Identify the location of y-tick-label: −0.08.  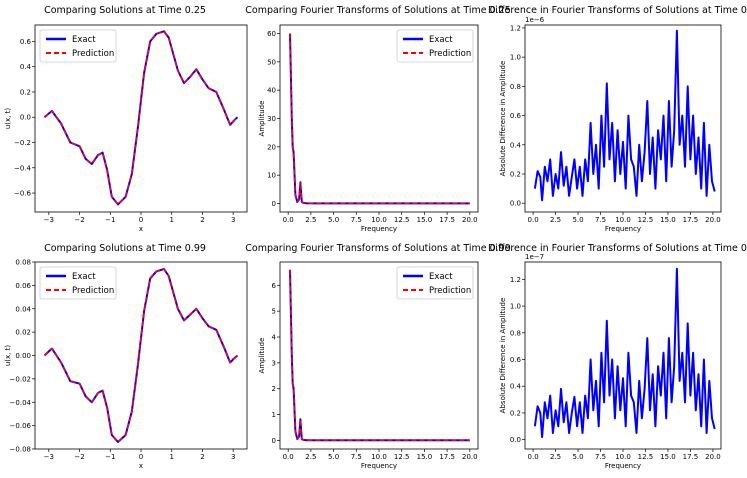
(20, 450).